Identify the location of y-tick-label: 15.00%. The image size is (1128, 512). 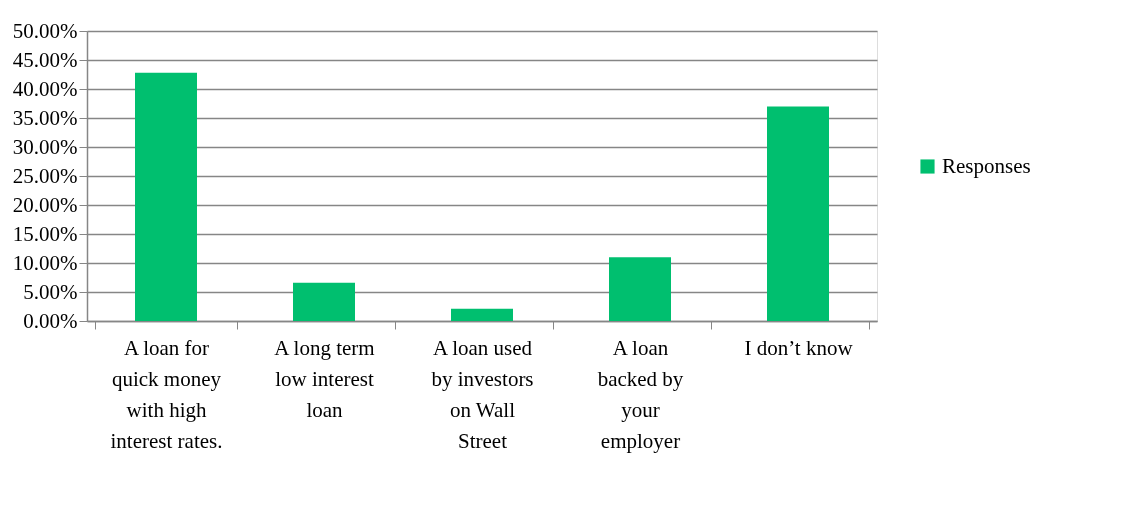
(45, 233).